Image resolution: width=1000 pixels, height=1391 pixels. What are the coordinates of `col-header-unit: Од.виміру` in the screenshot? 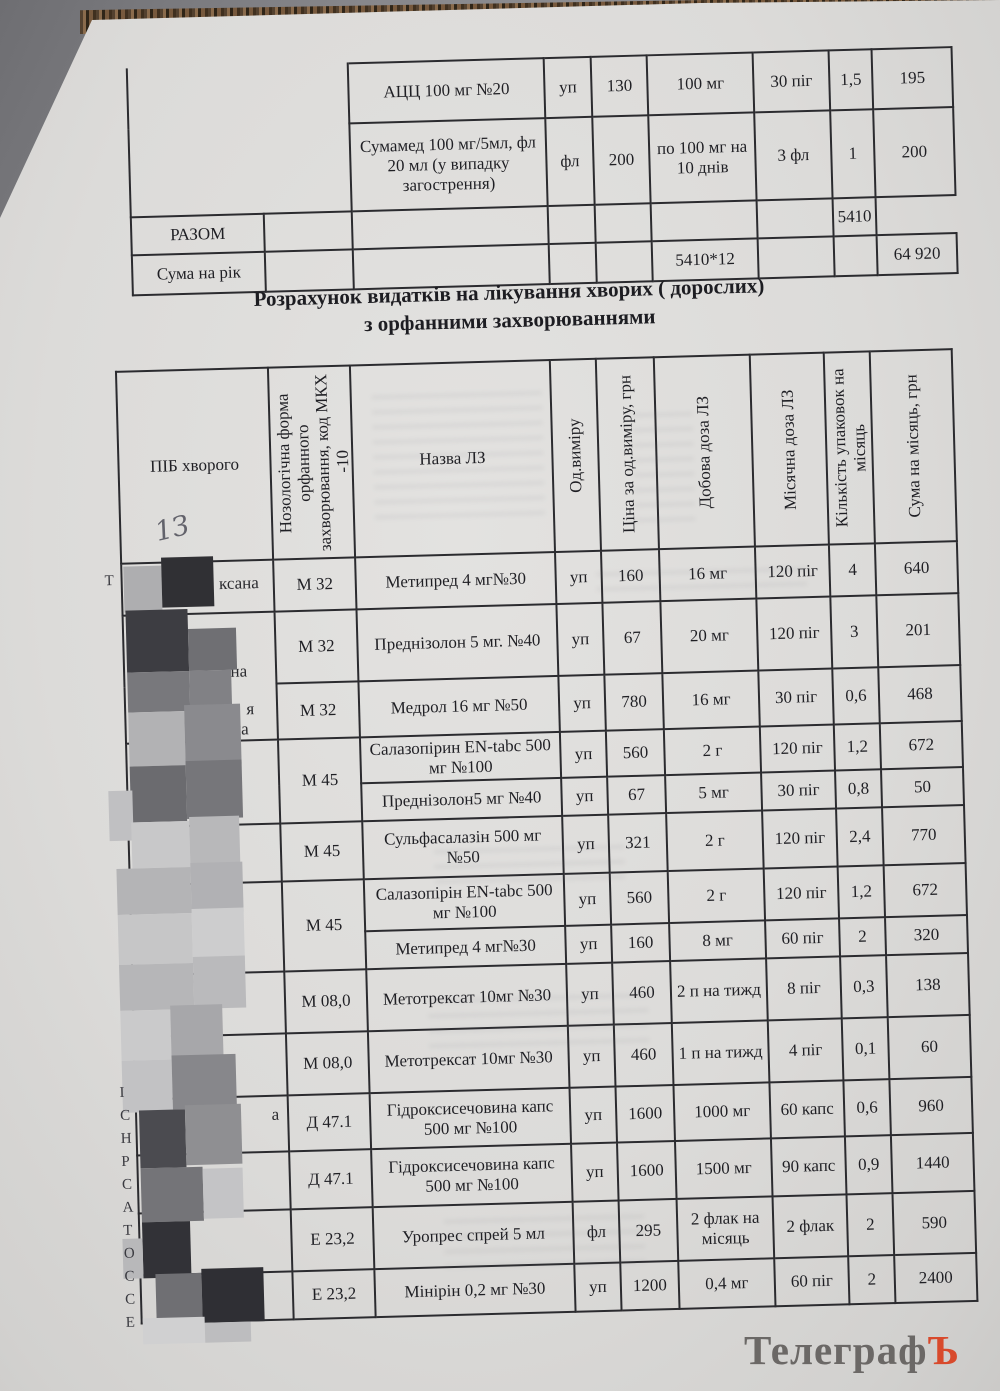 It's located at (575, 455).